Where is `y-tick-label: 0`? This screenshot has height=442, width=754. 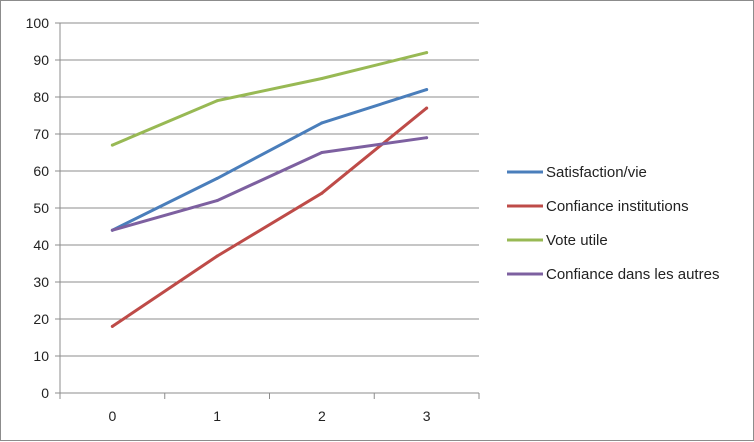 y-tick-label: 0 is located at coordinates (45, 393).